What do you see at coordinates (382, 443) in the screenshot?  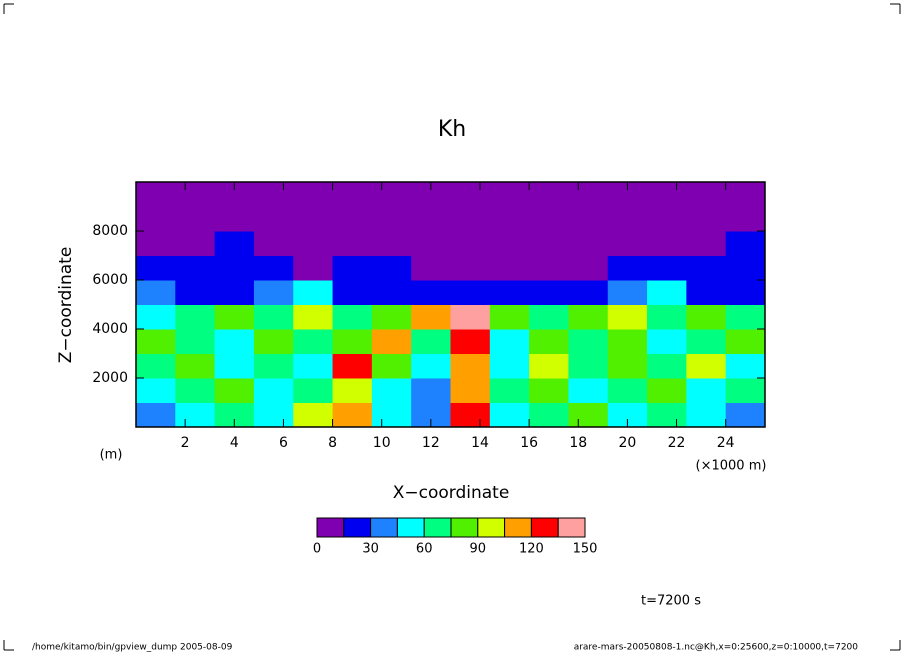 I see `x-tick-label: 10` at bounding box center [382, 443].